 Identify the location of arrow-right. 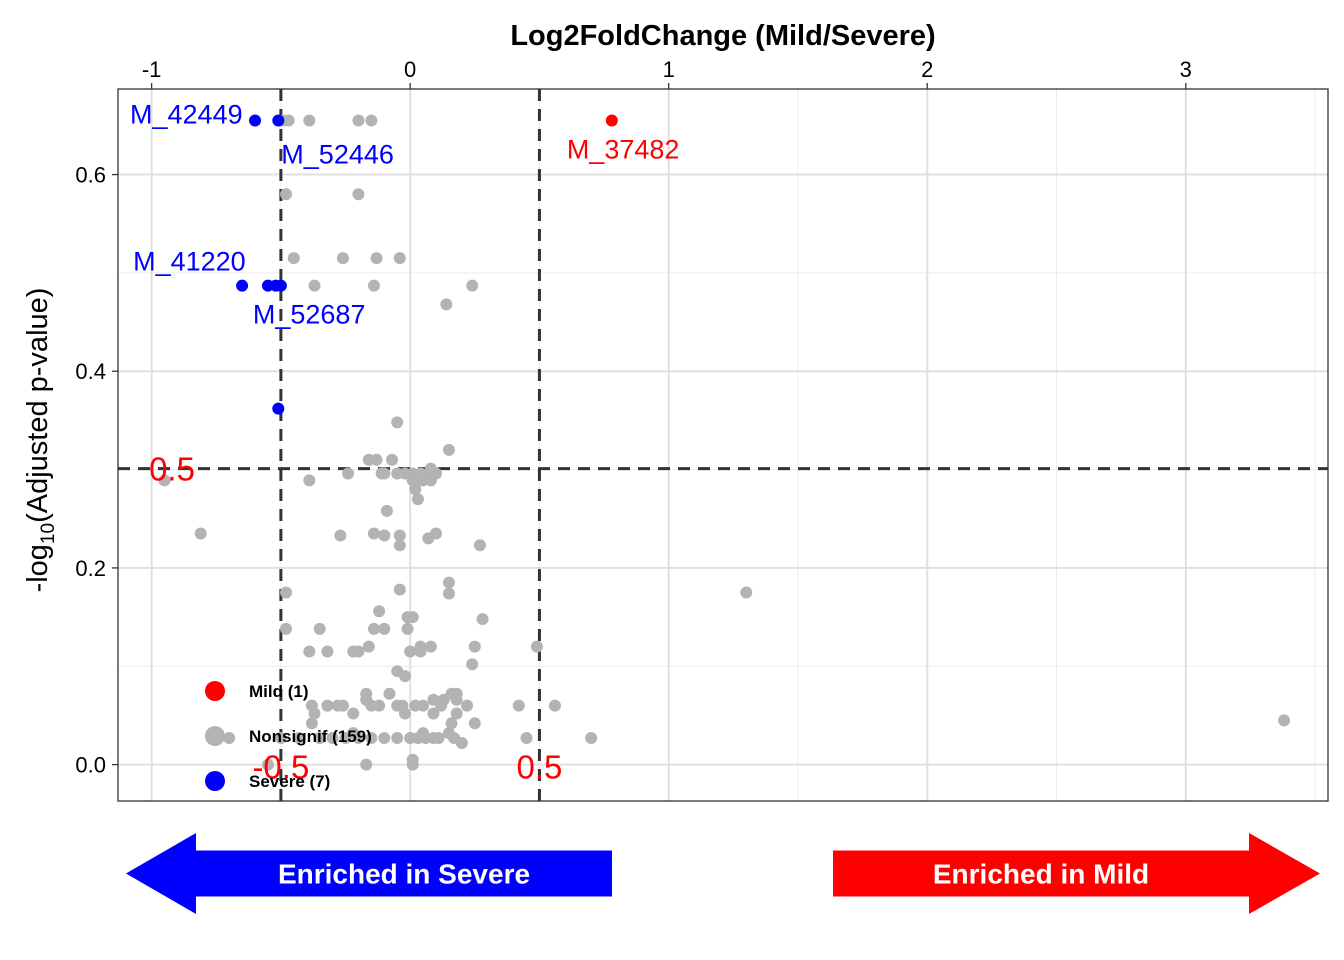
(1076, 873).